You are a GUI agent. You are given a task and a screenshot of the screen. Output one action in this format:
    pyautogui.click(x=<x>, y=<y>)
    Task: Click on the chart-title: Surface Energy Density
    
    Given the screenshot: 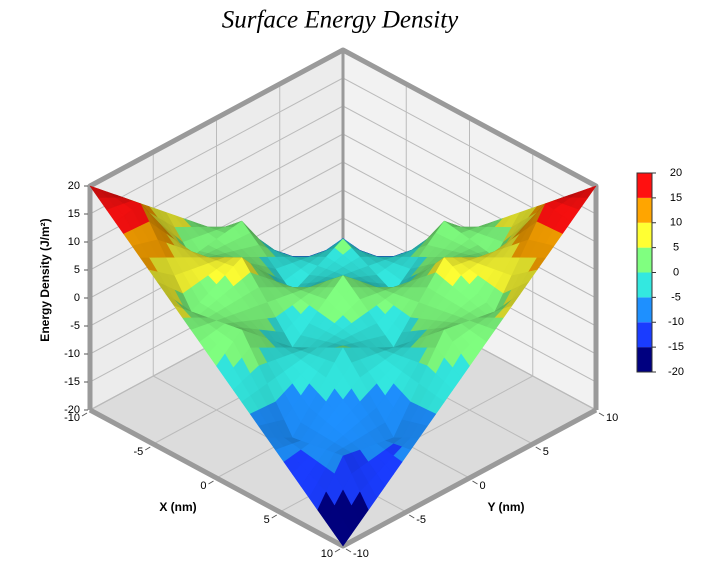 What is the action you would take?
    pyautogui.click(x=340, y=20)
    